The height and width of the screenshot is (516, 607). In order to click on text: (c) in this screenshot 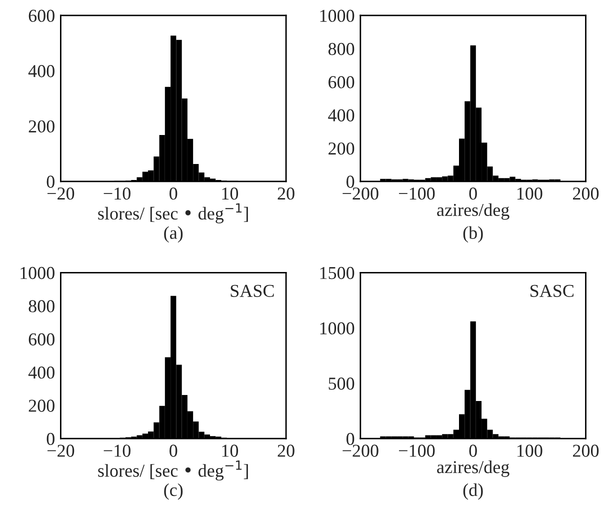, I will do `click(173, 491)`.